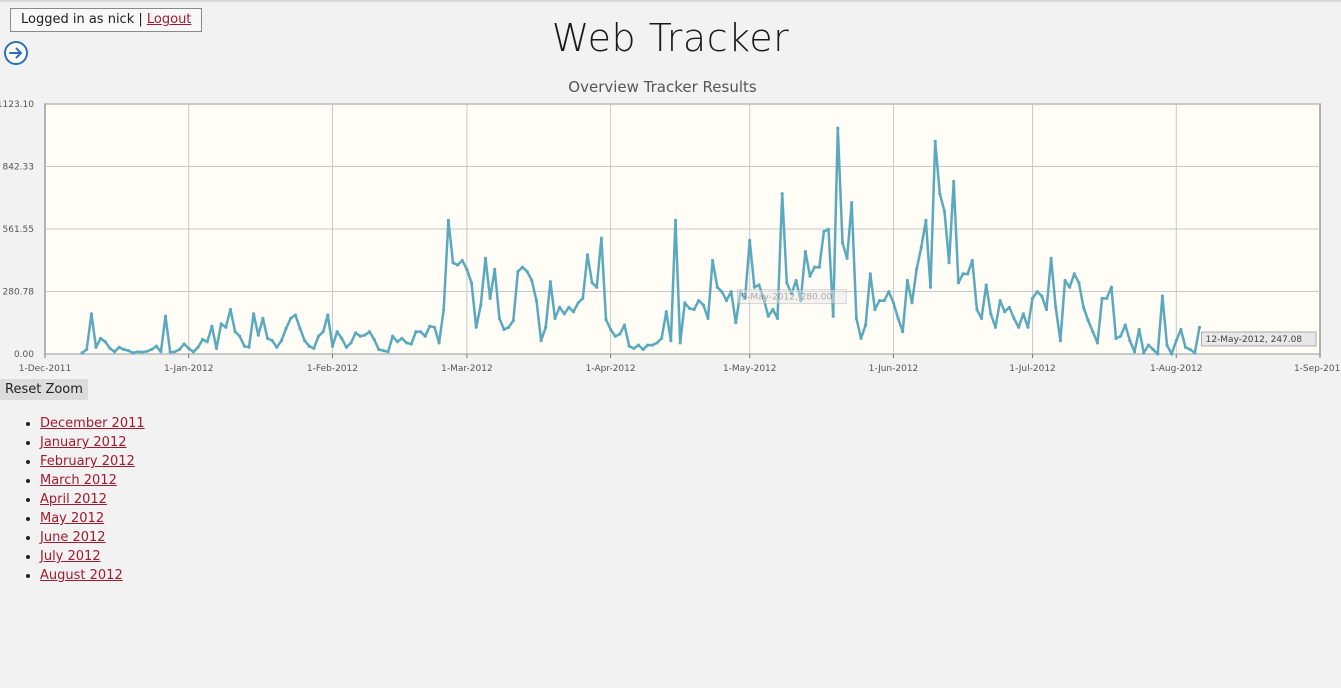 The image size is (1341, 688). I want to click on x-tick-label: 1-Jan-2012, so click(189, 369).